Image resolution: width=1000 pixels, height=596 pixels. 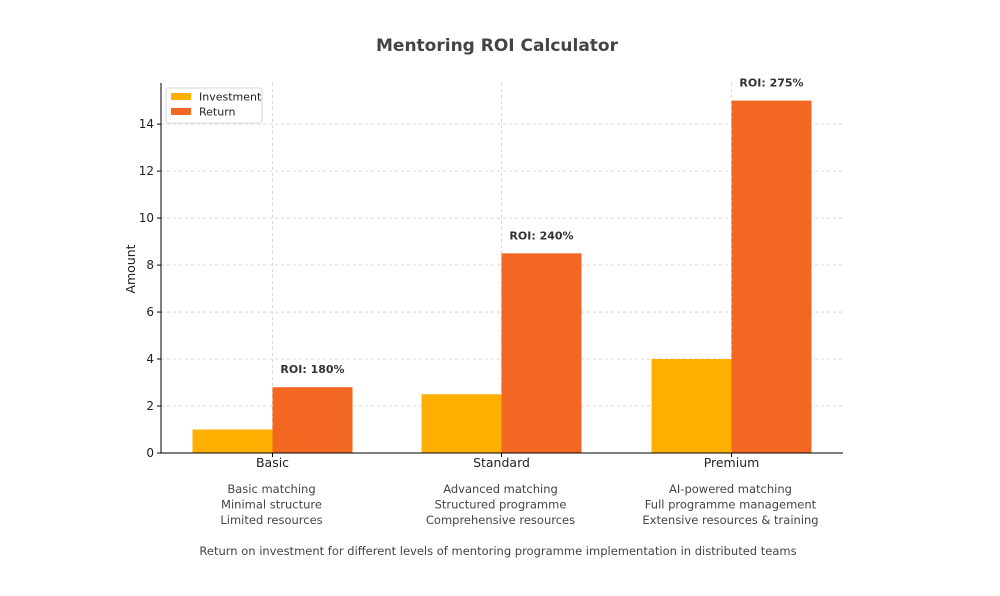 What do you see at coordinates (150, 265) in the screenshot?
I see `y-tick-label: 8` at bounding box center [150, 265].